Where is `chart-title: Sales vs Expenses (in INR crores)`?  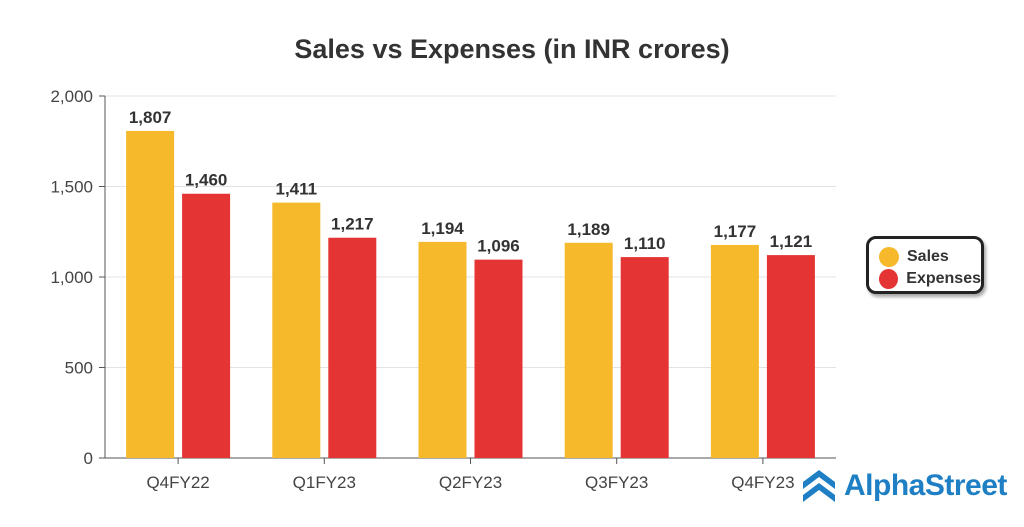
chart-title: Sales vs Expenses (in INR crores) is located at coordinates (512, 49).